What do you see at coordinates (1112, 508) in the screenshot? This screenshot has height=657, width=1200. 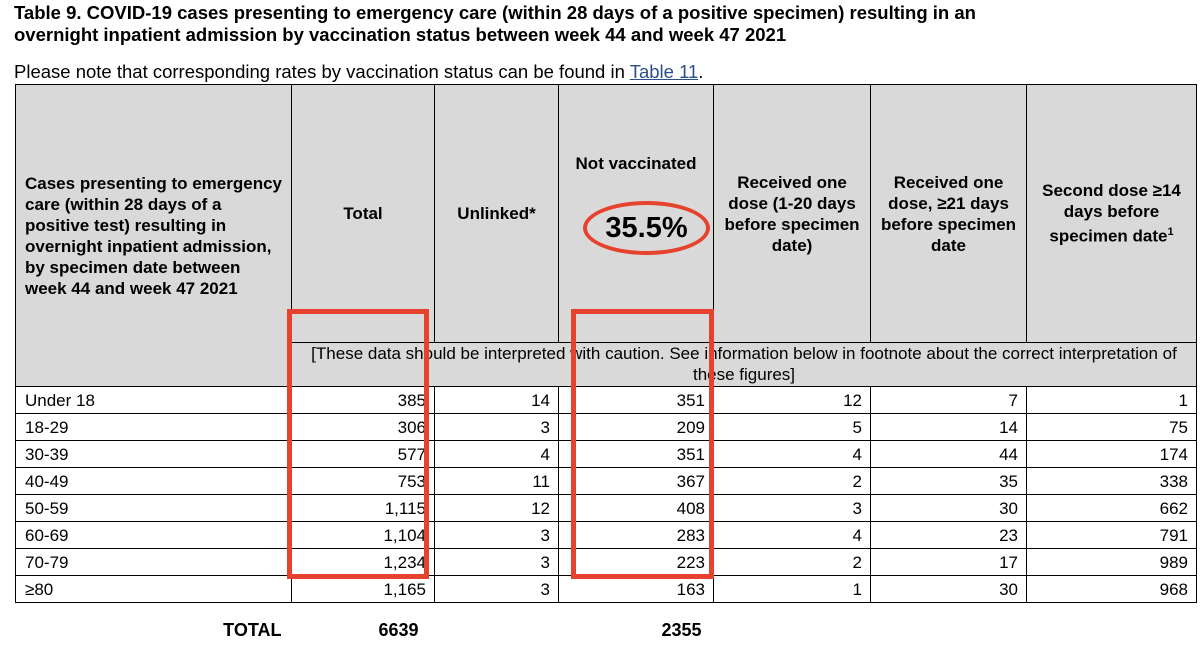 I see `cell-second-dose: 662` at bounding box center [1112, 508].